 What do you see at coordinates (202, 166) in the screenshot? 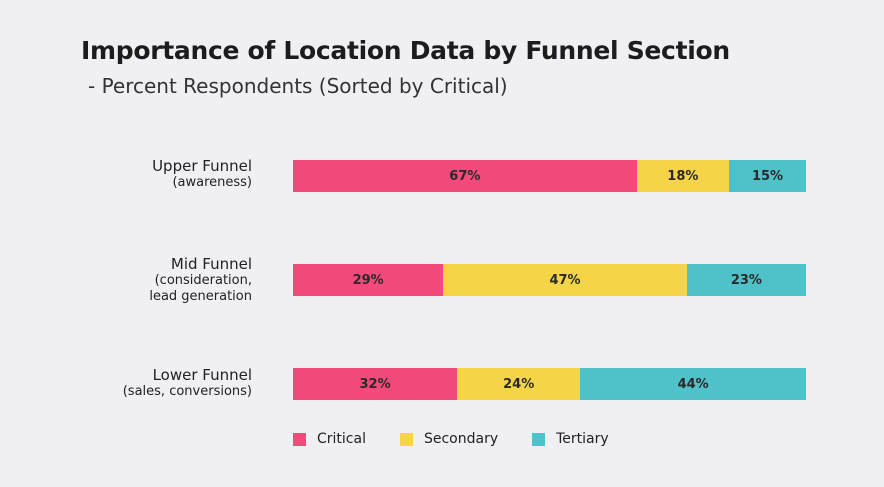
I see `category-label-main: Upper Funnel` at bounding box center [202, 166].